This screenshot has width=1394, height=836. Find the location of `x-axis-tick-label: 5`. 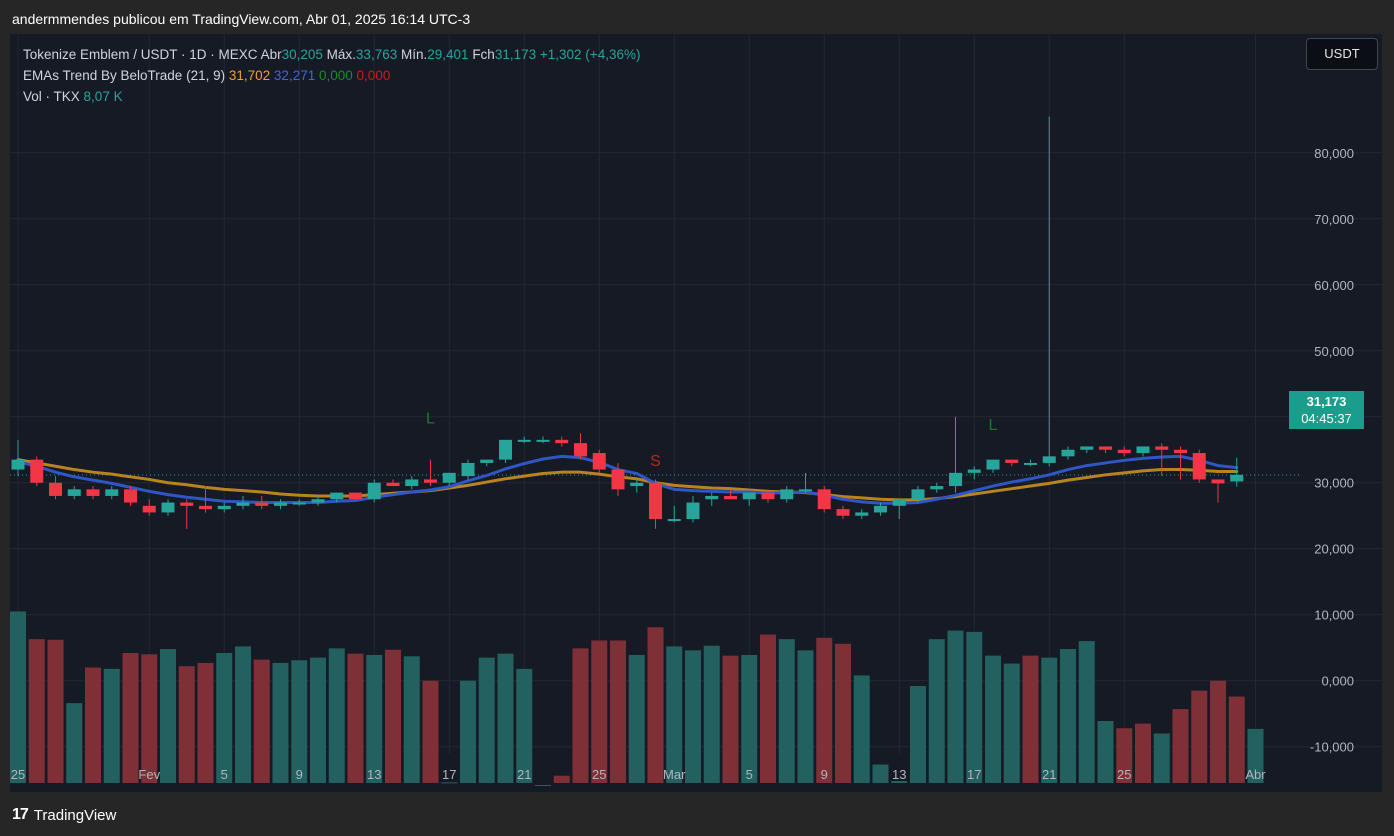

x-axis-tick-label: 5 is located at coordinates (224, 774).